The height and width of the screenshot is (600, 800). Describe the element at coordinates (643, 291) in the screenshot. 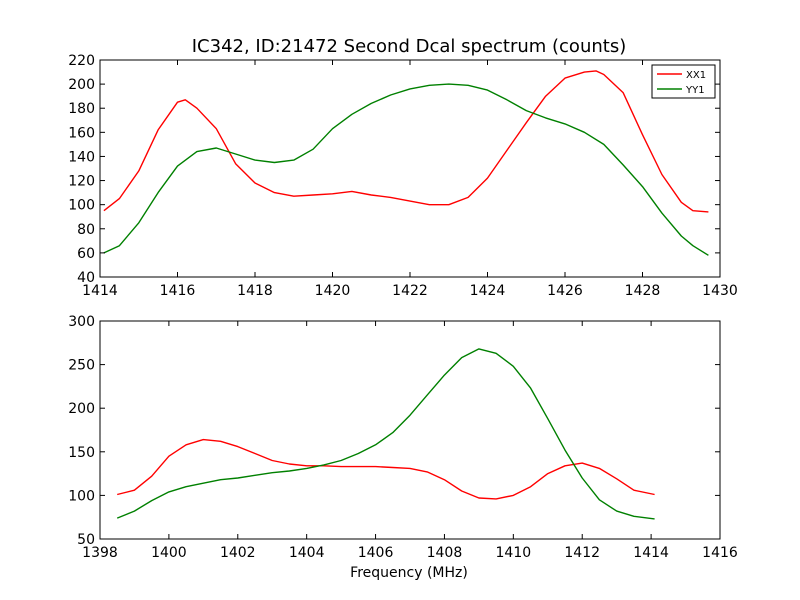

I see `x-tick-label: 1428` at that location.